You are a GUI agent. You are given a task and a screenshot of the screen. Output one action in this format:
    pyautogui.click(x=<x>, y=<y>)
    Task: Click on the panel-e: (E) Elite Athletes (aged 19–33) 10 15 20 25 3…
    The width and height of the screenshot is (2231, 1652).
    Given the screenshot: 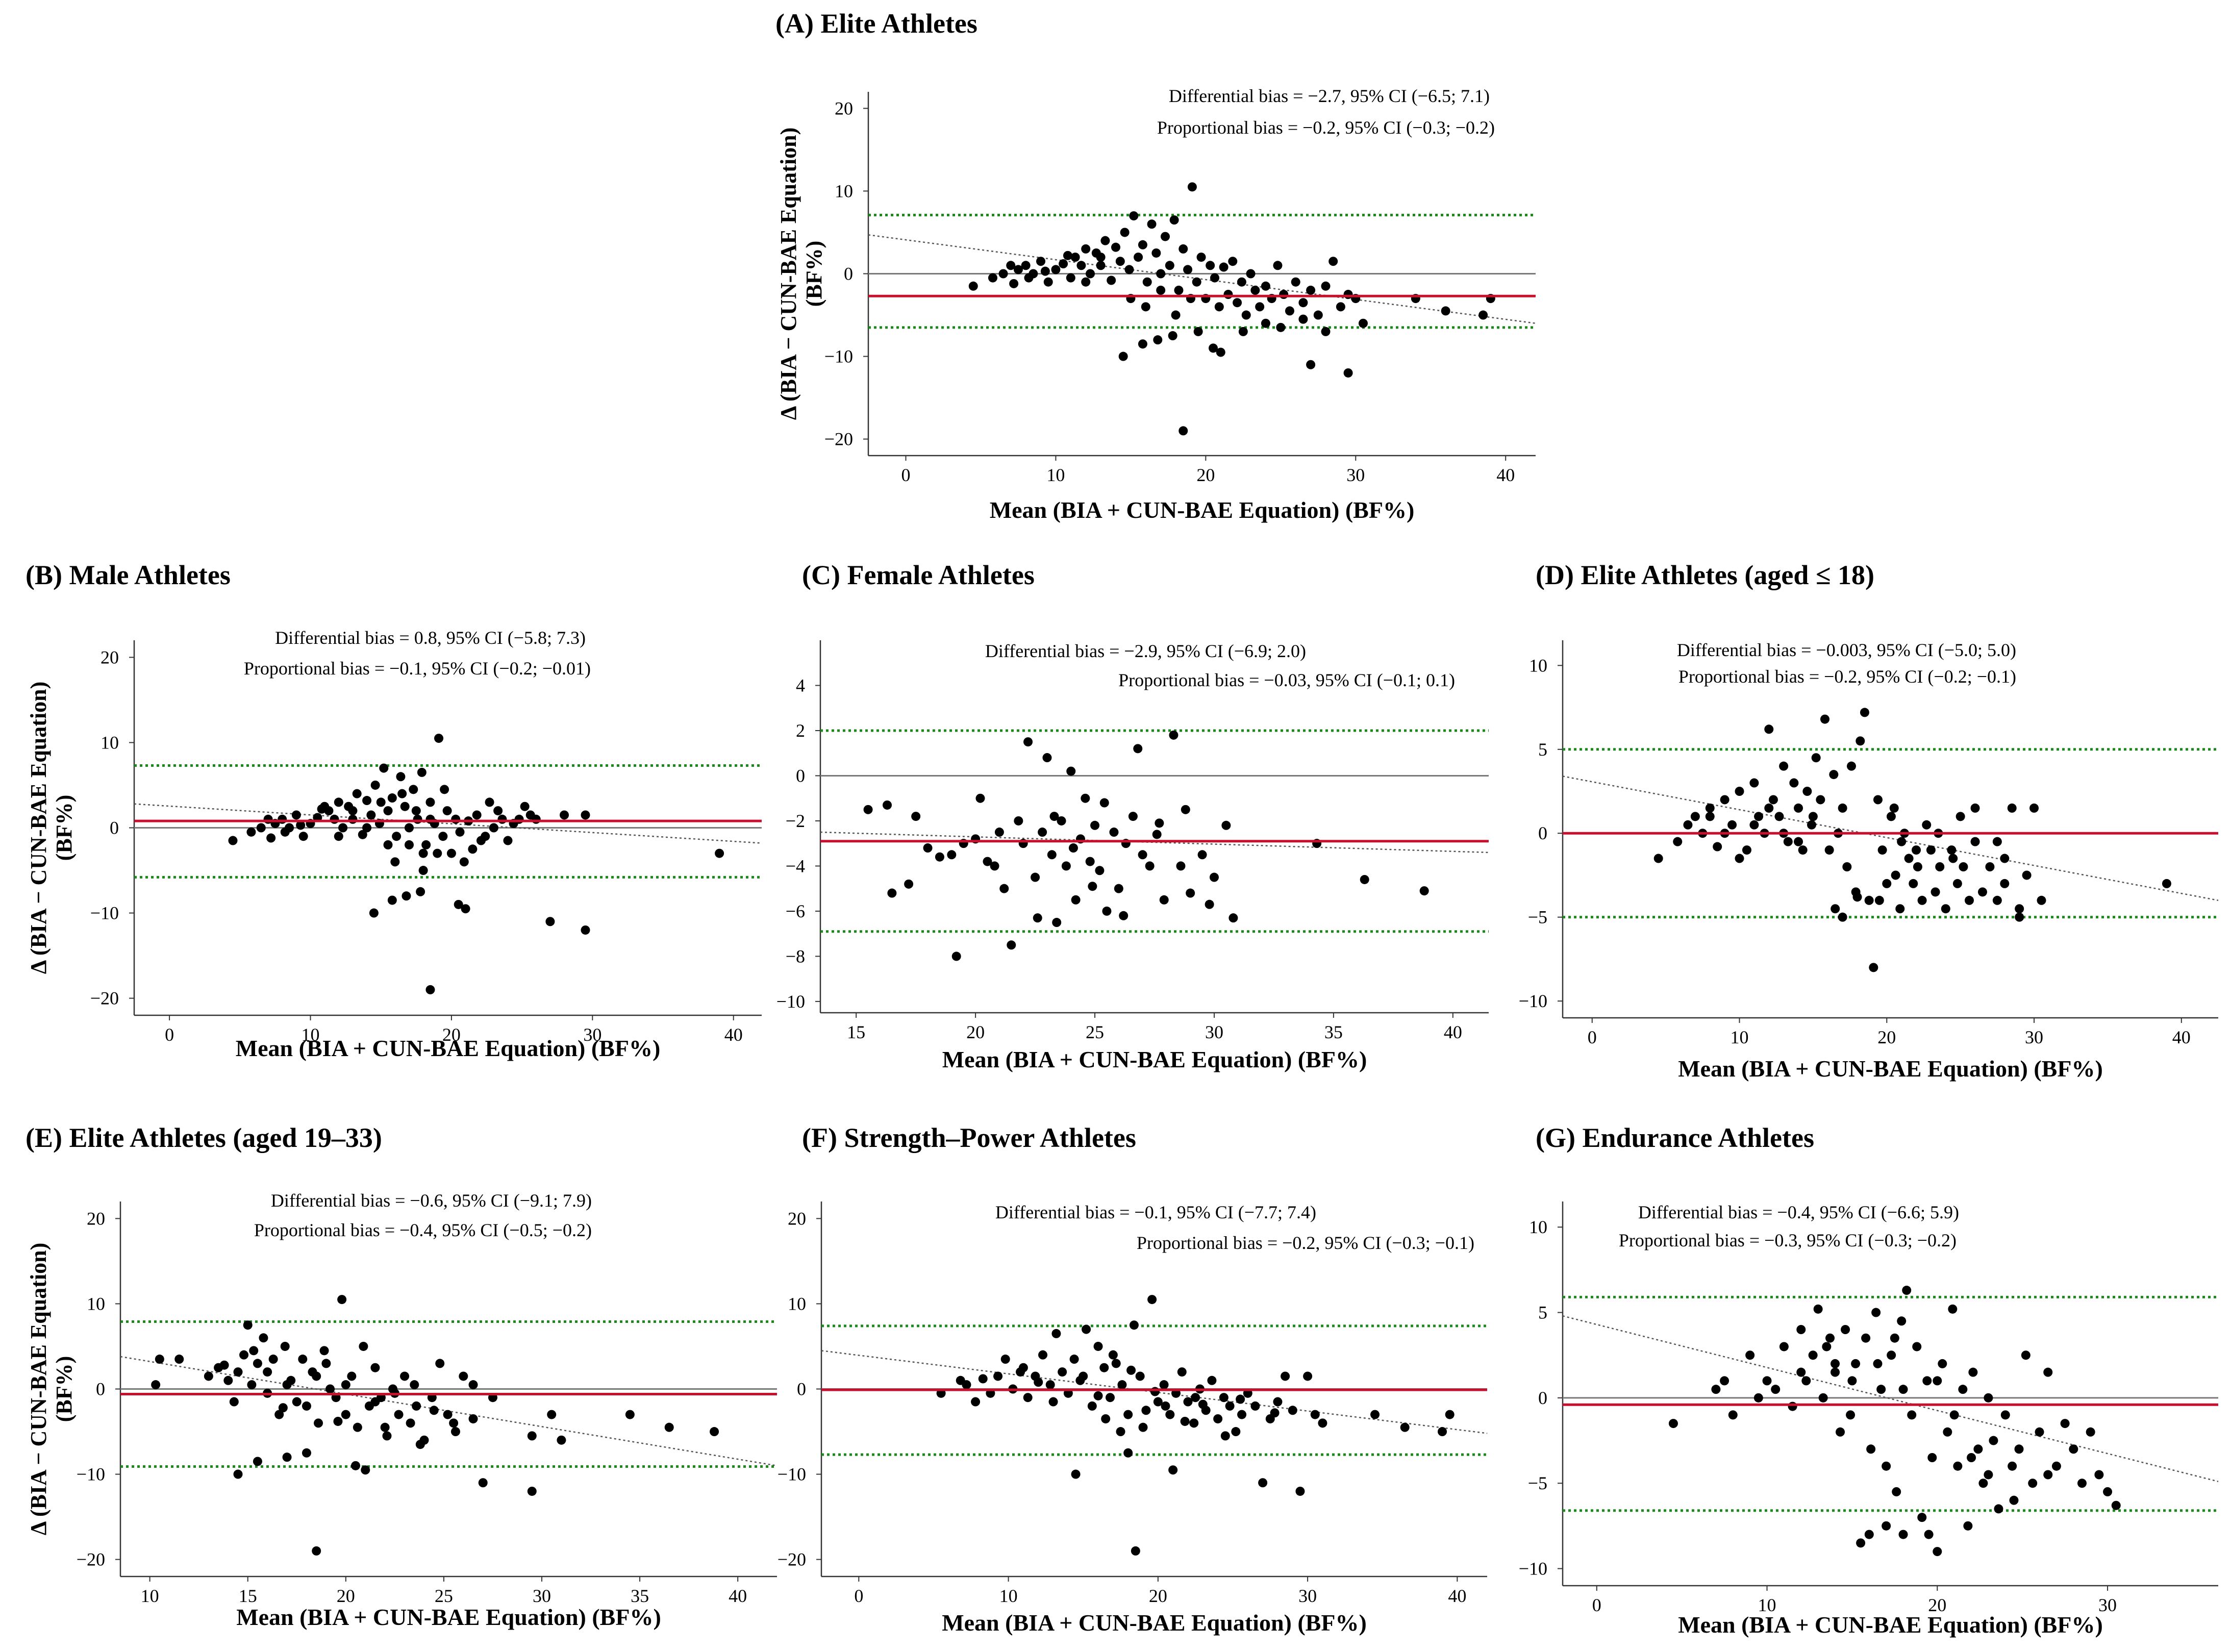 What is the action you would take?
    pyautogui.click(x=402, y=1376)
    